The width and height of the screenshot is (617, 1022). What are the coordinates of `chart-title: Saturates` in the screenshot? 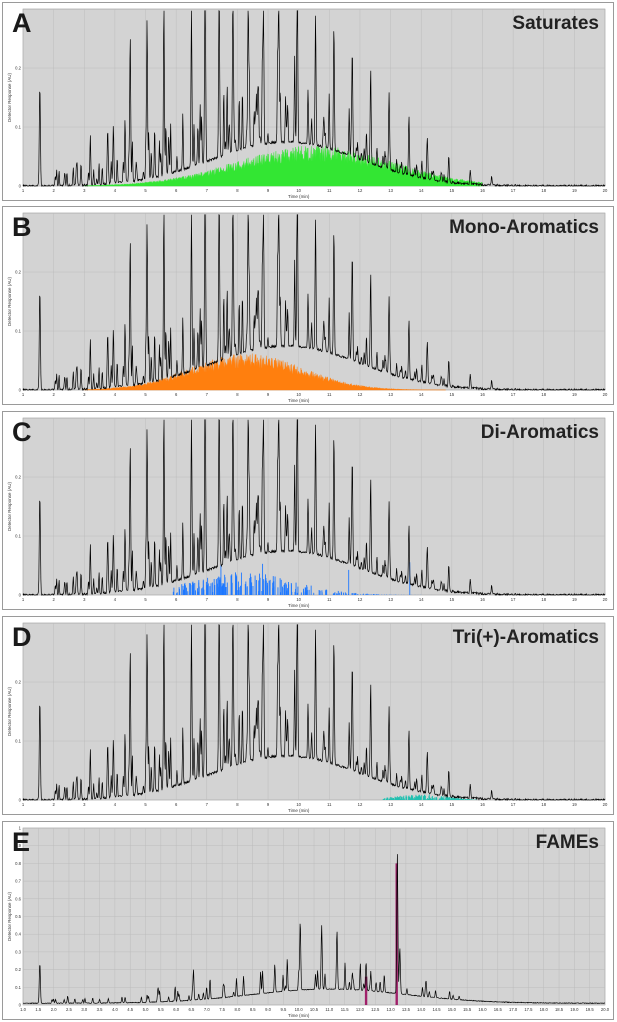 It's located at (555, 23).